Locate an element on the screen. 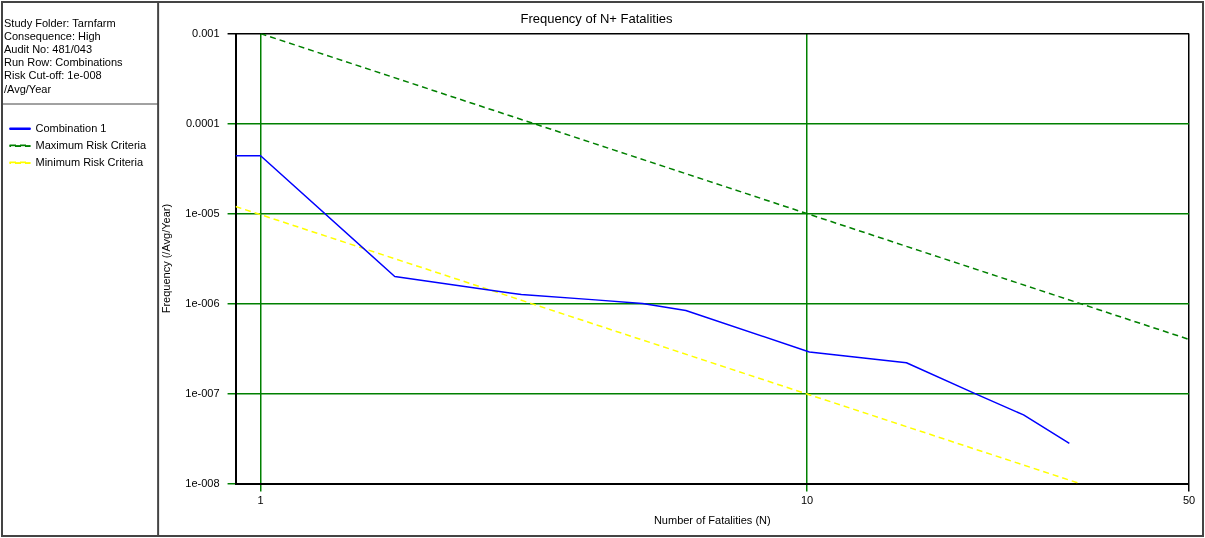 This screenshot has width=1205, height=538. x-axis-title: Number of Fatalities (N) is located at coordinates (712, 520).